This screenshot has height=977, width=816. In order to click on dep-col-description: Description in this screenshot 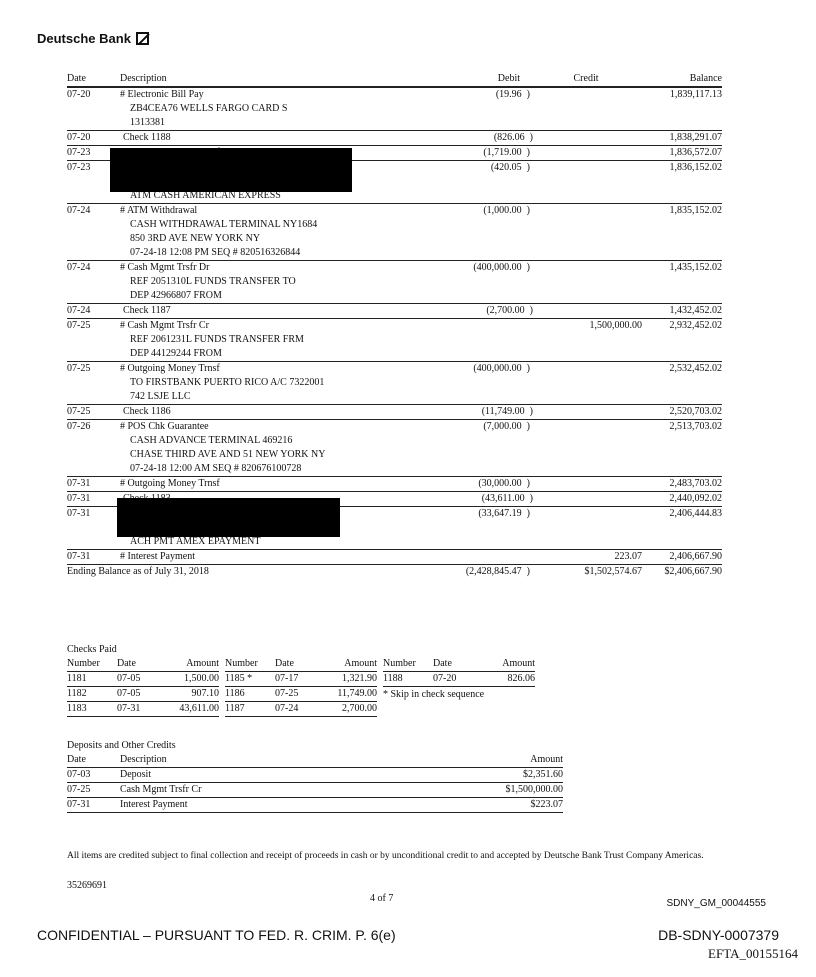, I will do `click(250, 760)`.